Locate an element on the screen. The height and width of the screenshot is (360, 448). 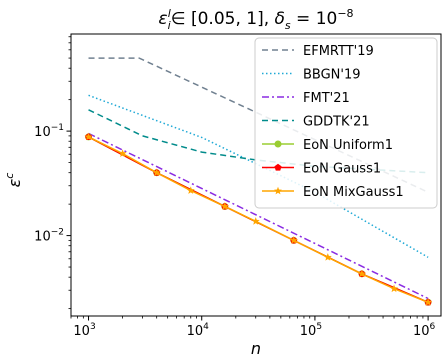
x-tick-label: 10³ is located at coordinates (84, 330).